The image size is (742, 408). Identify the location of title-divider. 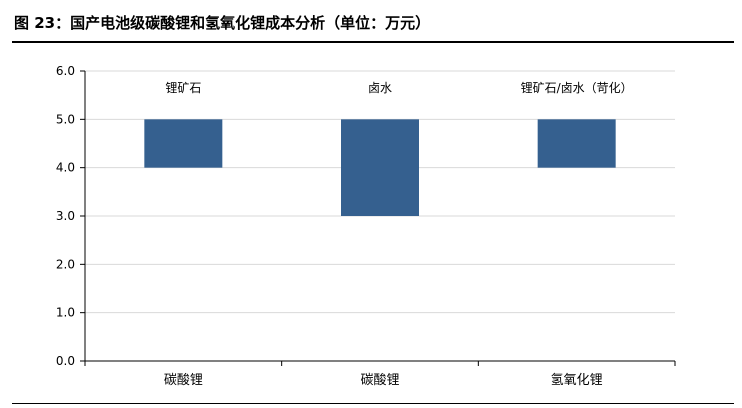
(373, 42).